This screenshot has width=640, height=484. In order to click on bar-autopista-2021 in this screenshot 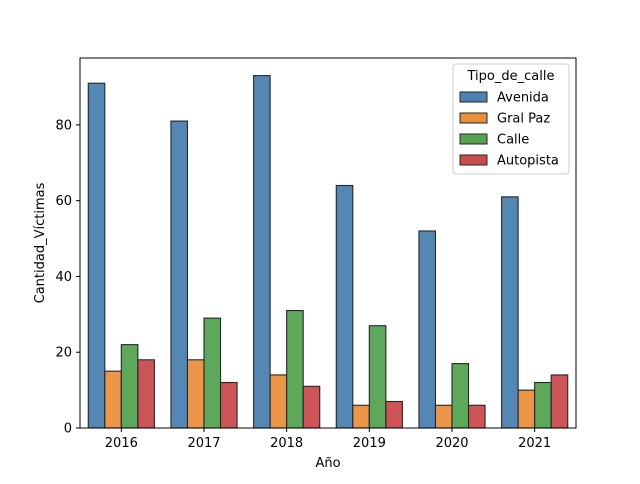, I will do `click(559, 401)`.